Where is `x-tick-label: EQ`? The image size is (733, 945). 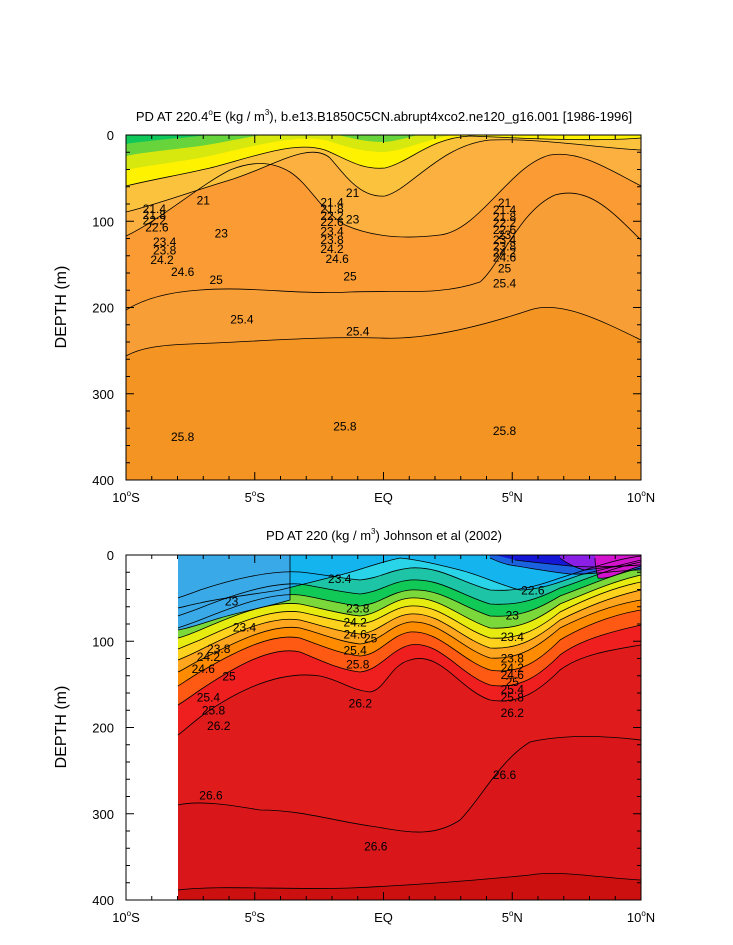 x-tick-label: EQ is located at coordinates (383, 497).